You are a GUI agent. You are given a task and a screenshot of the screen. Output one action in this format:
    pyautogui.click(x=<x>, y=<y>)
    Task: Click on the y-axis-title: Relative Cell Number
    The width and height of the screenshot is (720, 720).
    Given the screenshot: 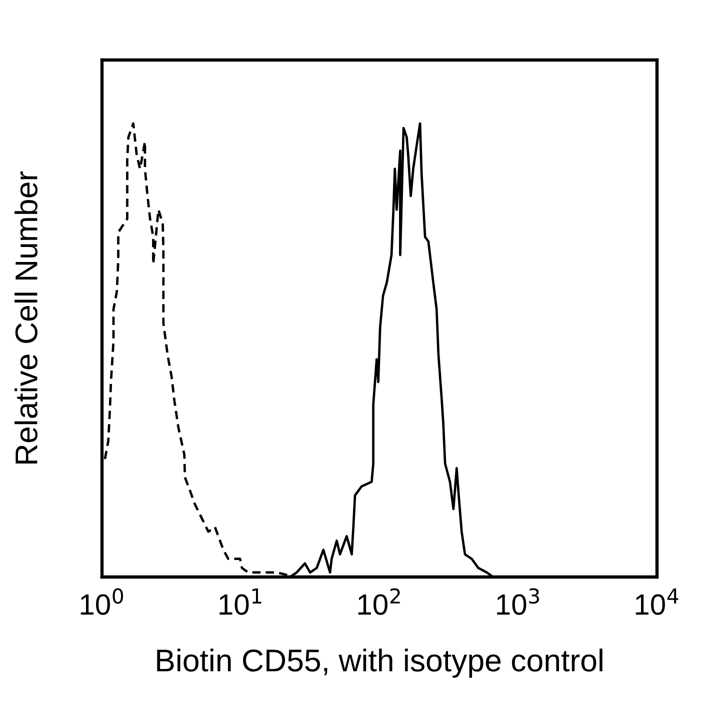 What is the action you would take?
    pyautogui.click(x=26, y=317)
    